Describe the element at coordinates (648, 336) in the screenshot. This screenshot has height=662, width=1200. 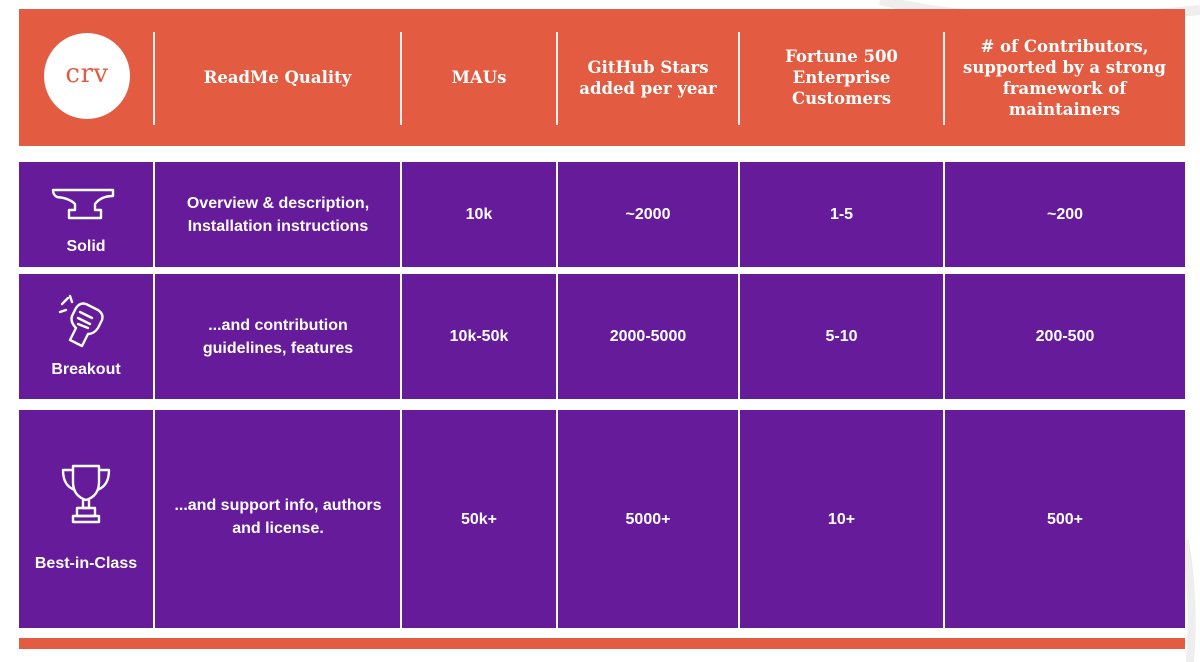
I see `stars-cell: 2000-5000` at that location.